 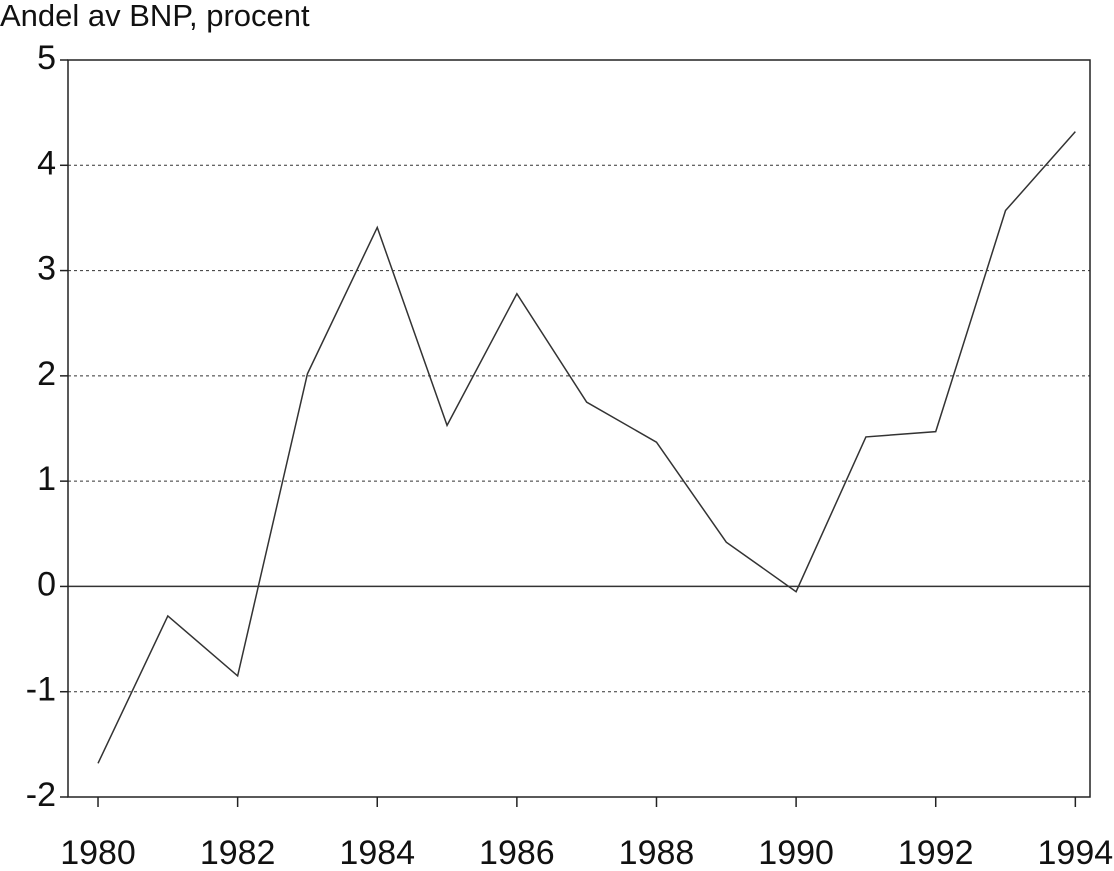 What do you see at coordinates (1076, 852) in the screenshot?
I see `x-tick-label: 1994` at bounding box center [1076, 852].